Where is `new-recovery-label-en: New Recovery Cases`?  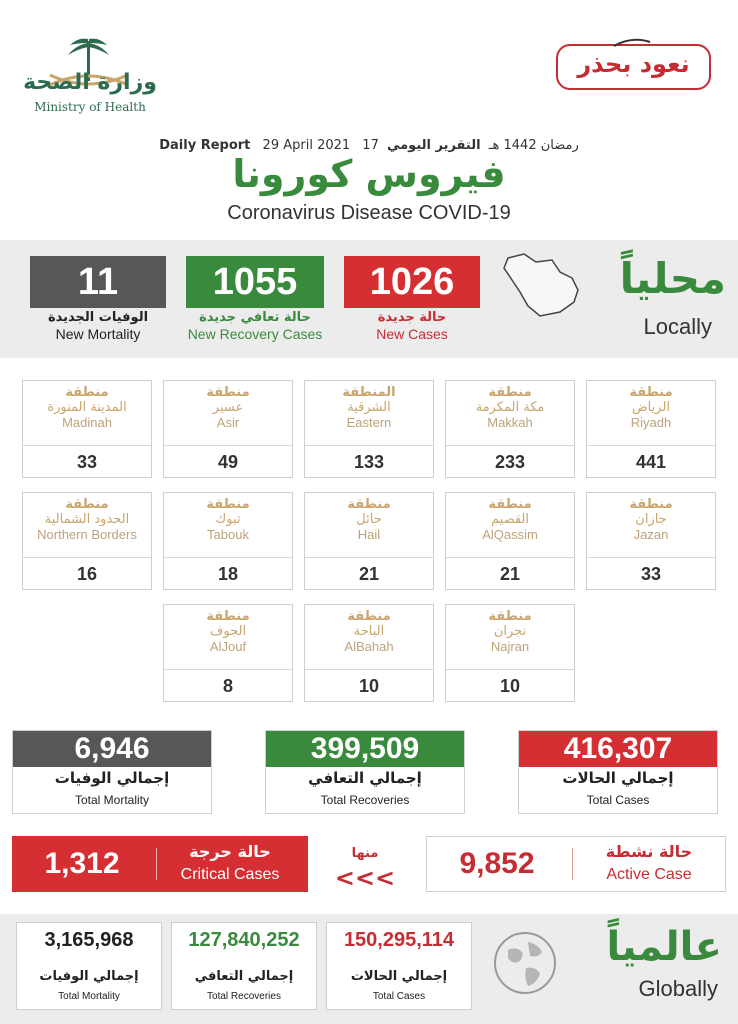
new-recovery-label-en: New Recovery Cases is located at coordinates (255, 334).